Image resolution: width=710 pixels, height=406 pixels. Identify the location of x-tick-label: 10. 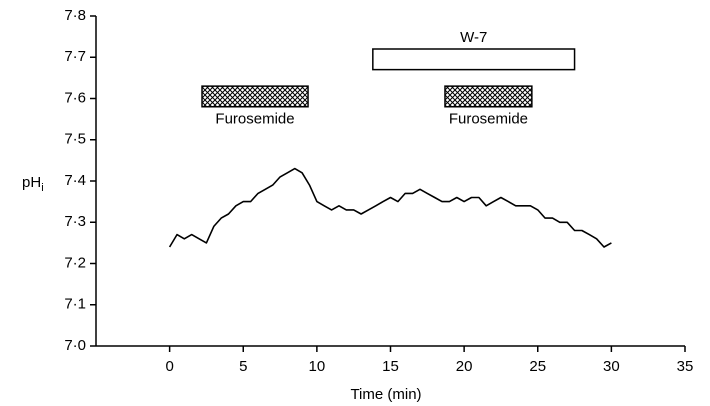
(317, 366).